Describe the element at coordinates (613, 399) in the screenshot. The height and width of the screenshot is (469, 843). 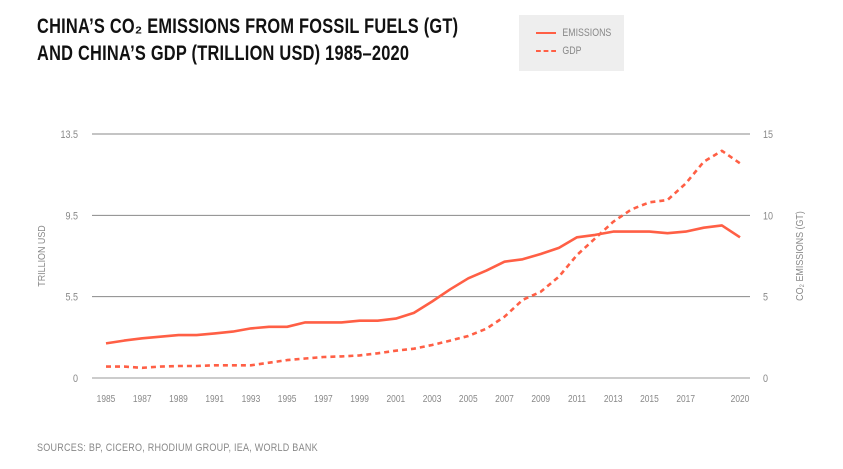
I see `x-tick-label: 2013` at that location.